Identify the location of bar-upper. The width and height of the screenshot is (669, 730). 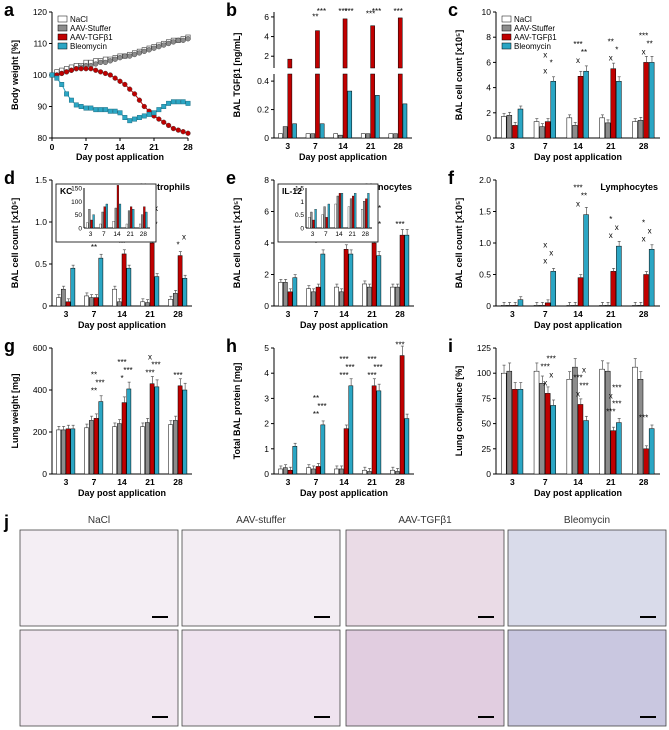
(290, 63).